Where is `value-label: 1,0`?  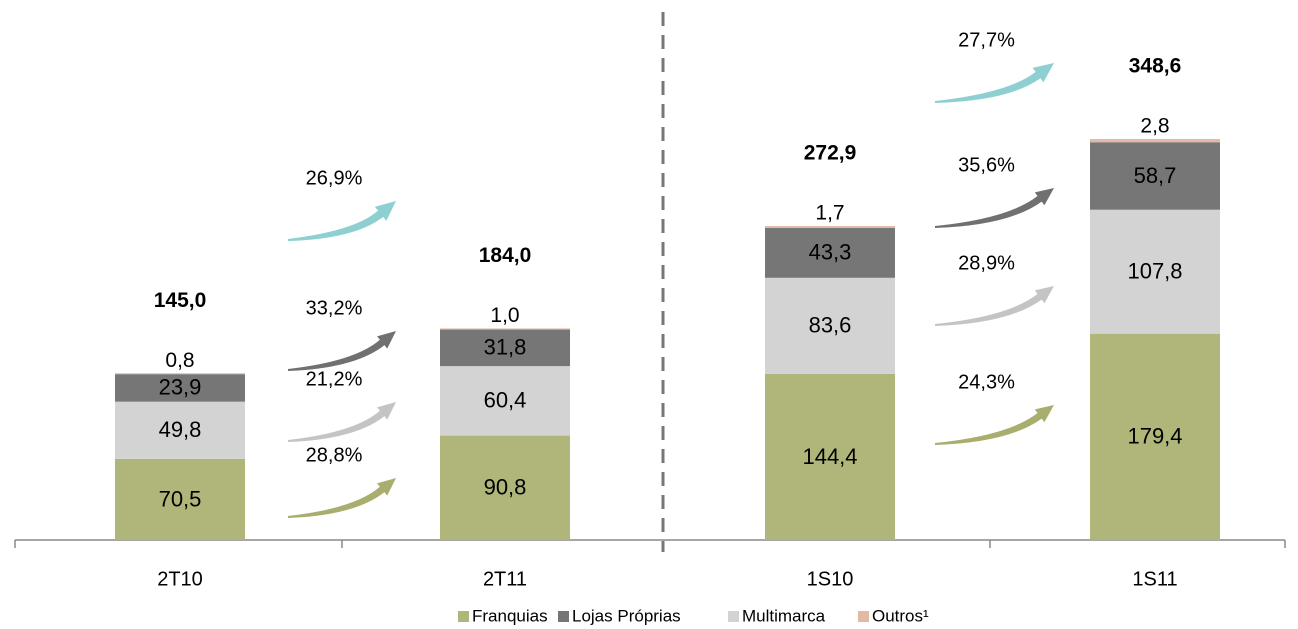 value-label: 1,0 is located at coordinates (504, 315).